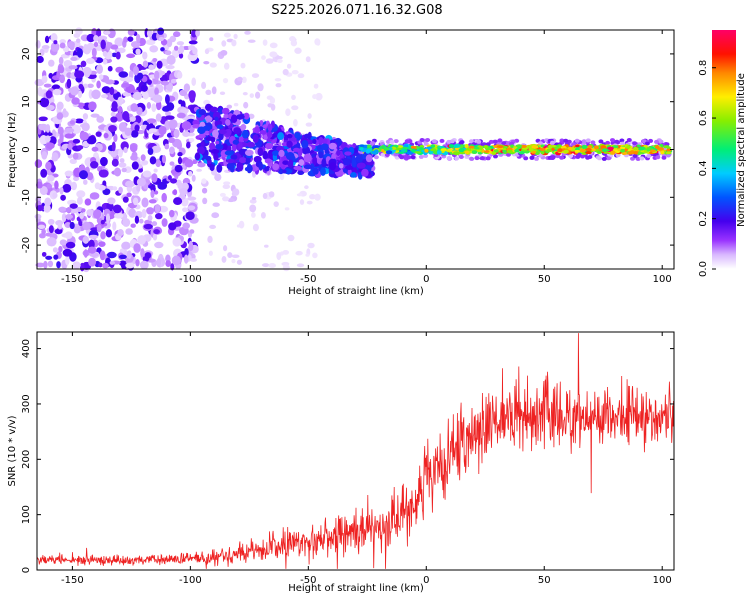 The width and height of the screenshot is (750, 600). What do you see at coordinates (308, 279) in the screenshot?
I see `x-tick-label: -50` at bounding box center [308, 279].